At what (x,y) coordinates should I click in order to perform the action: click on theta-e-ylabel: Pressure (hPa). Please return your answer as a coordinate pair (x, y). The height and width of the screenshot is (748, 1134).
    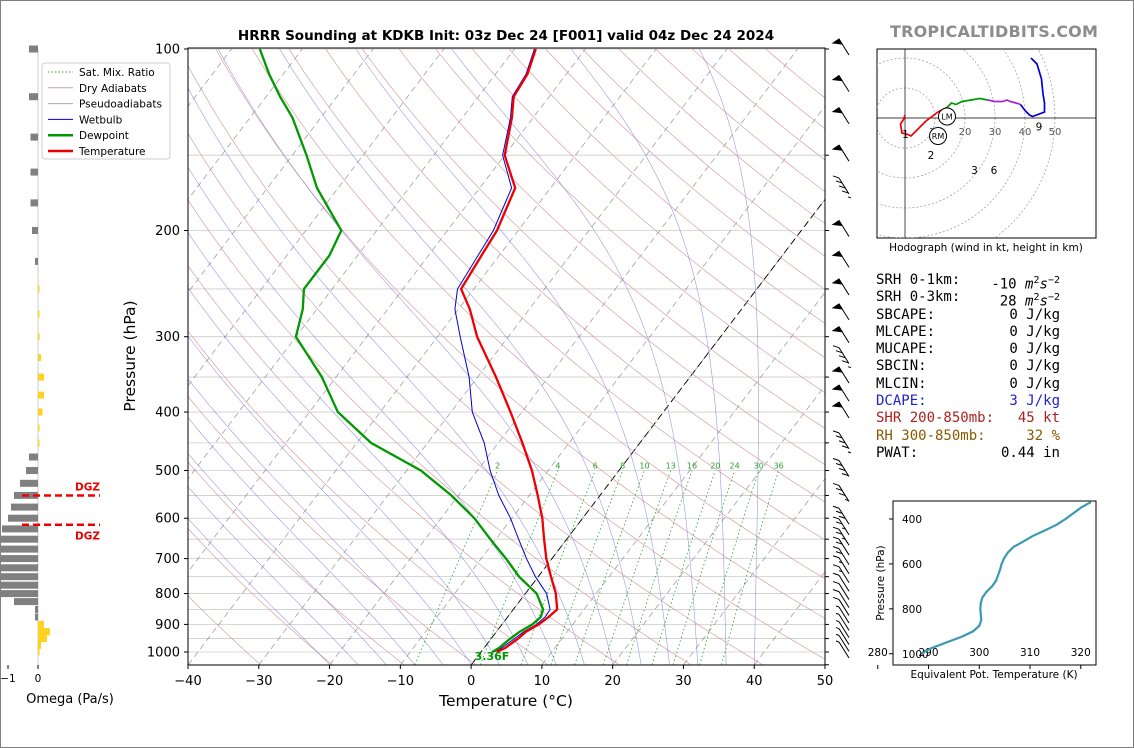
    Looking at the image, I should click on (881, 582).